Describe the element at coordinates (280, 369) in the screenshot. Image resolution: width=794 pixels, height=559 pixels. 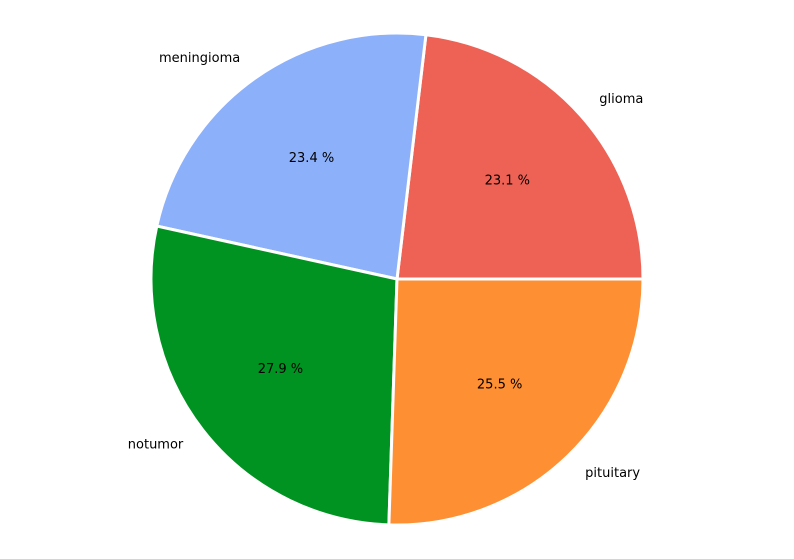
I see `slice-percent-notumor: 27.9 %` at that location.